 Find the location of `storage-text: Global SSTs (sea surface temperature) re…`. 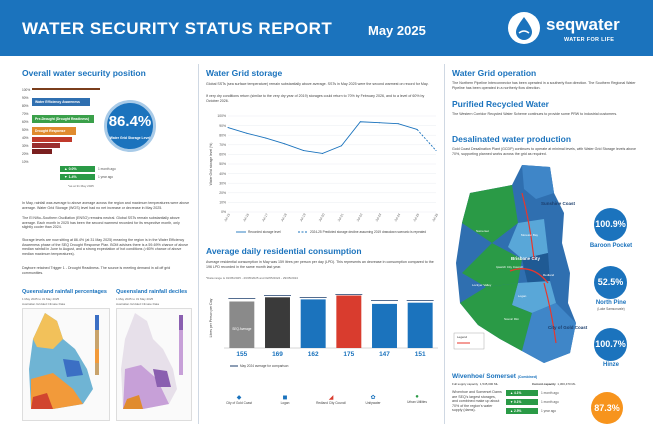

storage-text: Global SSTs (sea surface temperature) re… is located at coordinates (317, 84).